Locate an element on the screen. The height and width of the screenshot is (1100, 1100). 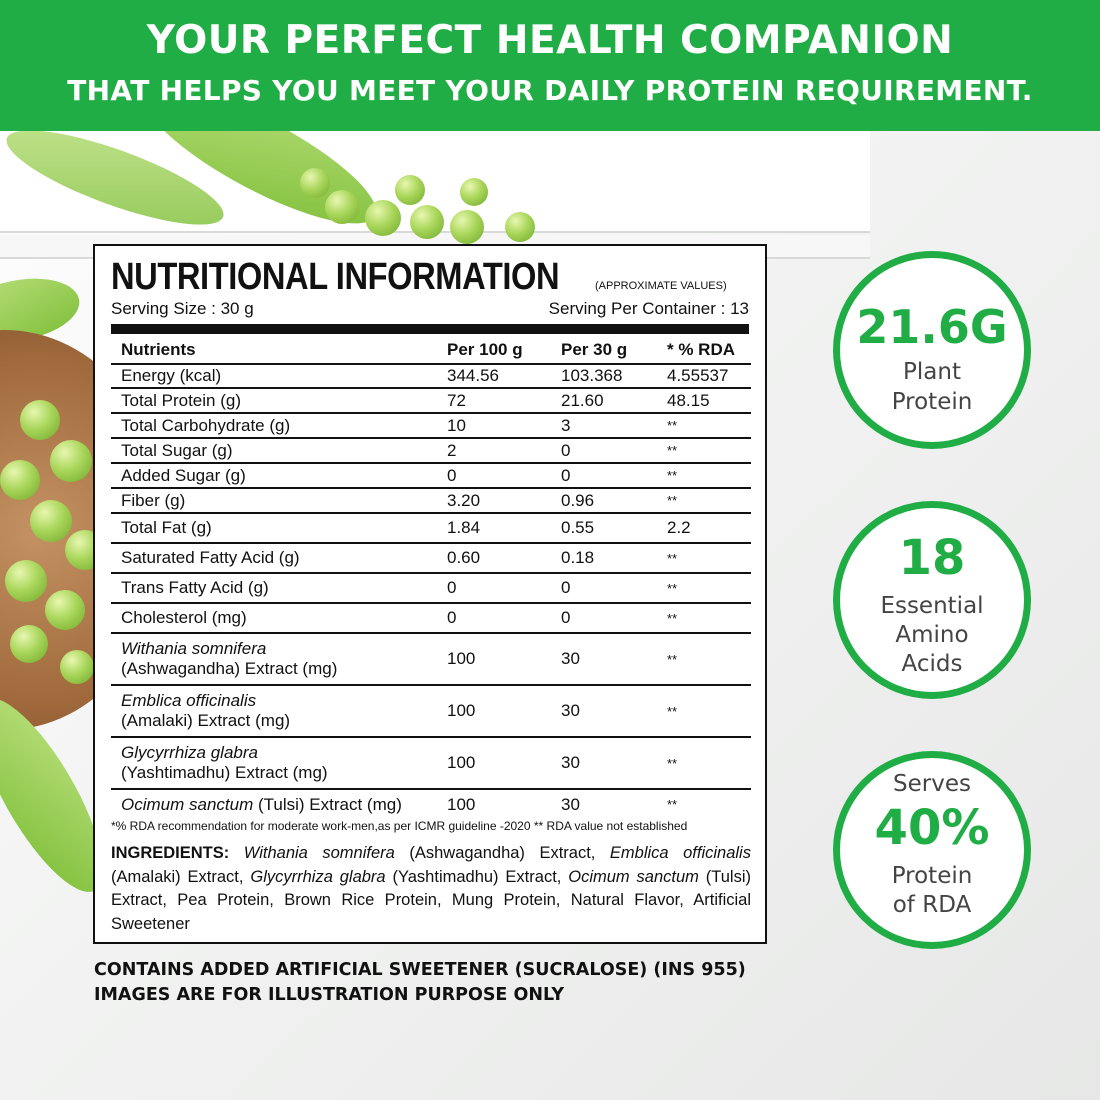
ingredient-species: Glycyrrhiza glabra is located at coordinates (318, 876).